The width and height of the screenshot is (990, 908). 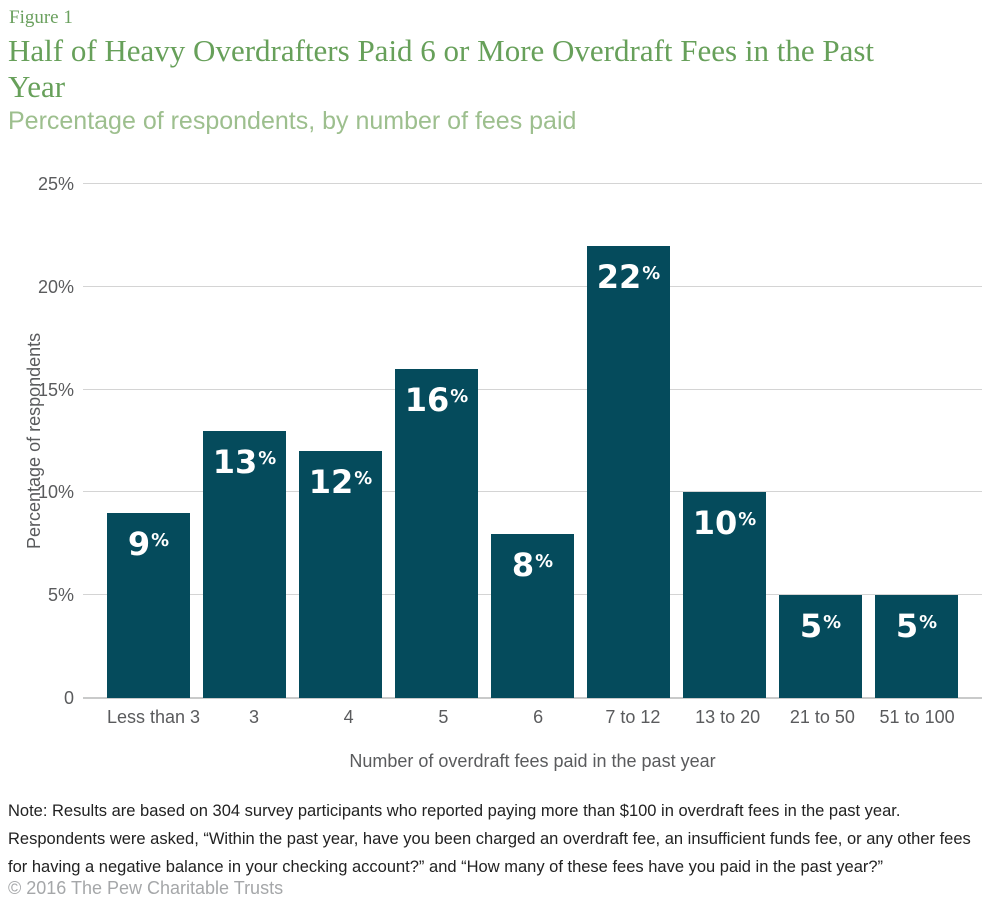 I want to click on bar-value-label: 9%, so click(x=148, y=542).